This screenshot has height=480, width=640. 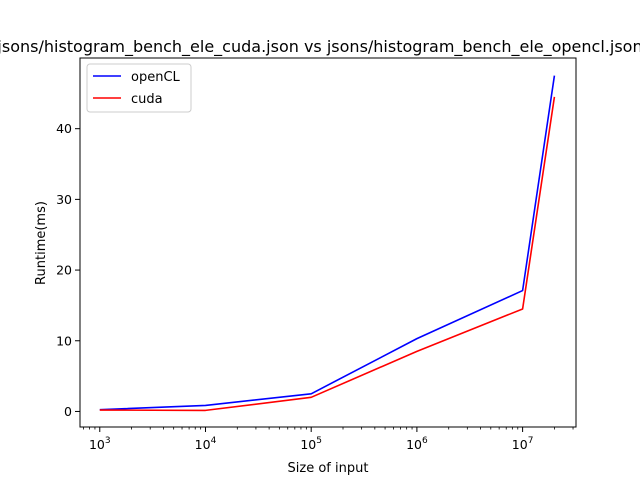 What do you see at coordinates (156, 77) in the screenshot?
I see `legend-label-opencl: openCL` at bounding box center [156, 77].